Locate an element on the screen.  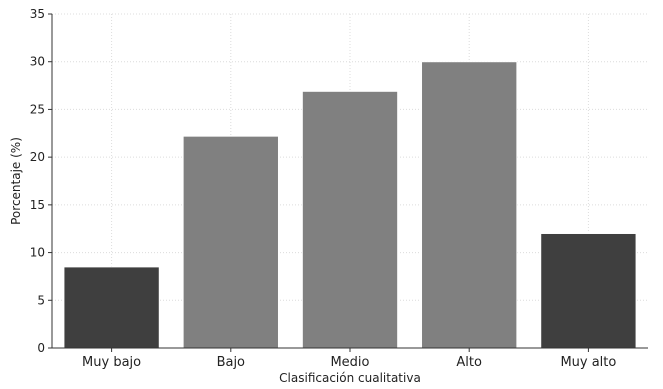
y-tick-label: 35 is located at coordinates (37, 14).